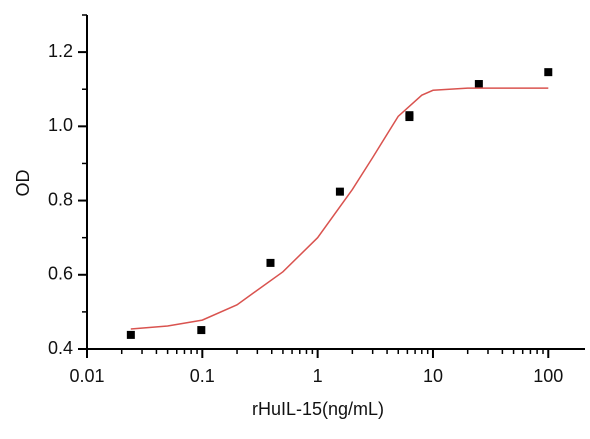 This screenshot has height=439, width=590. Describe the element at coordinates (433, 376) in the screenshot. I see `x-tick-label: 10` at that location.